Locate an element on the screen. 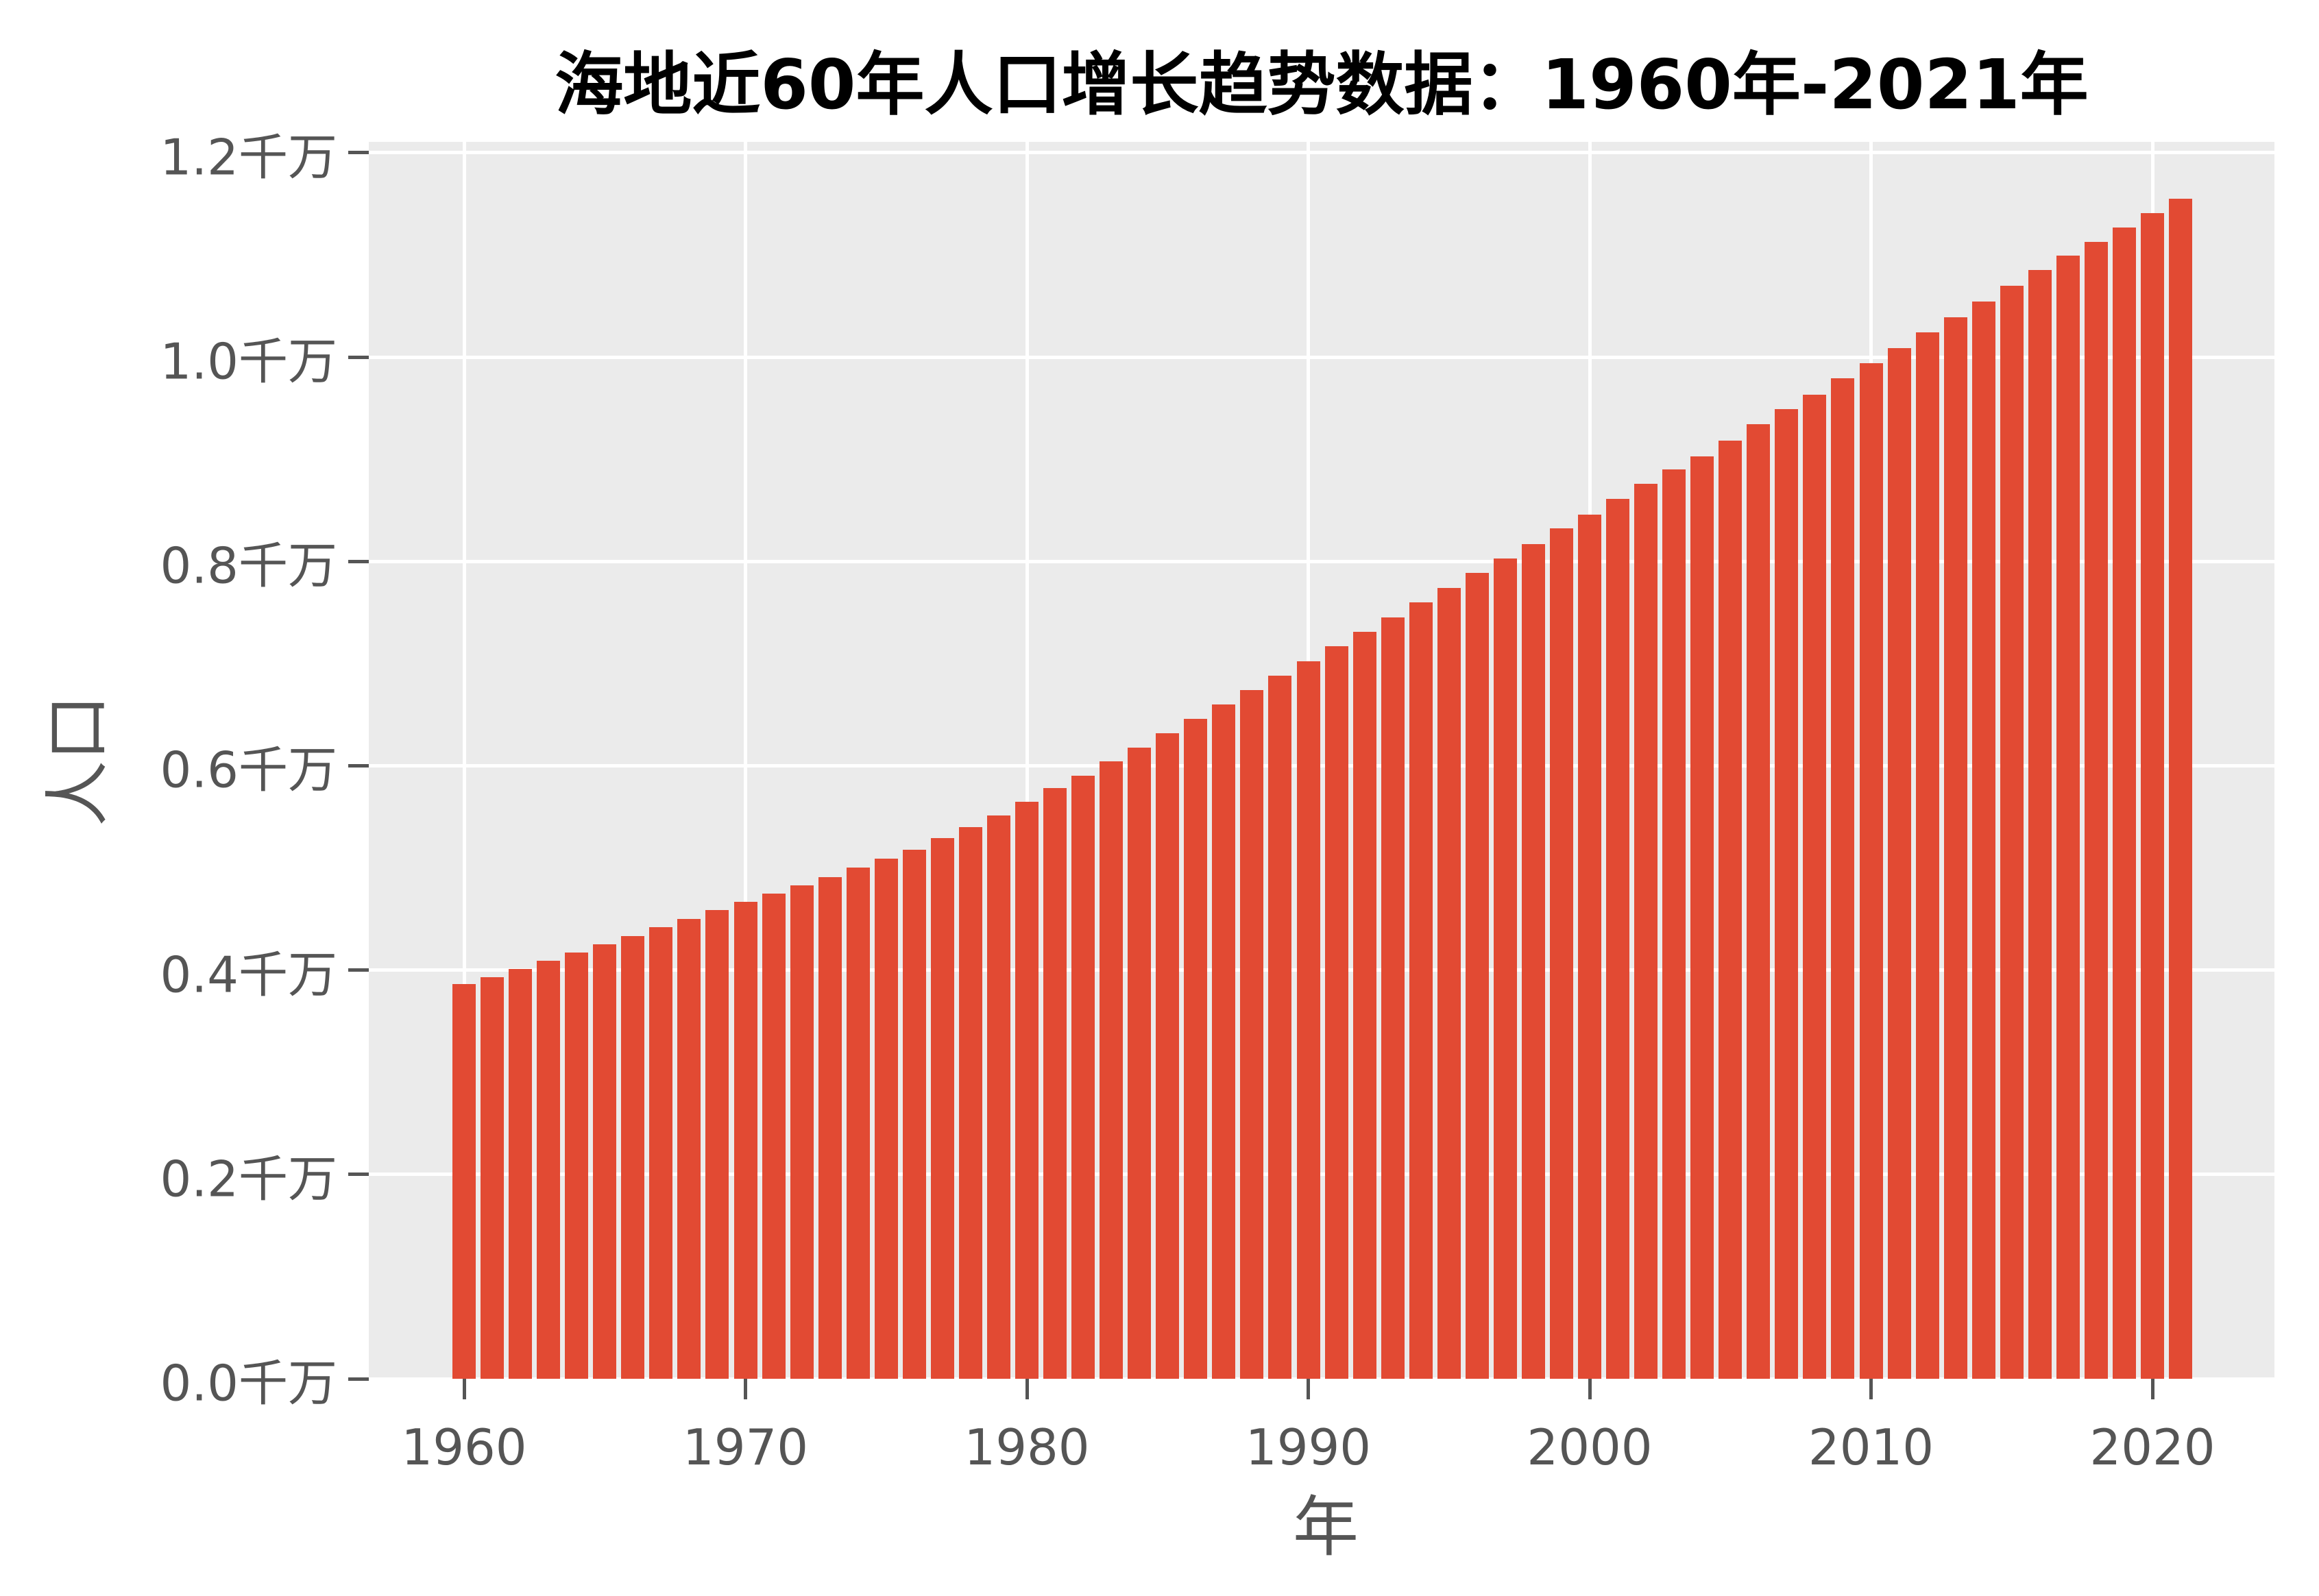 This screenshot has height=1596, width=2319. bar-2010 is located at coordinates (1871, 871).